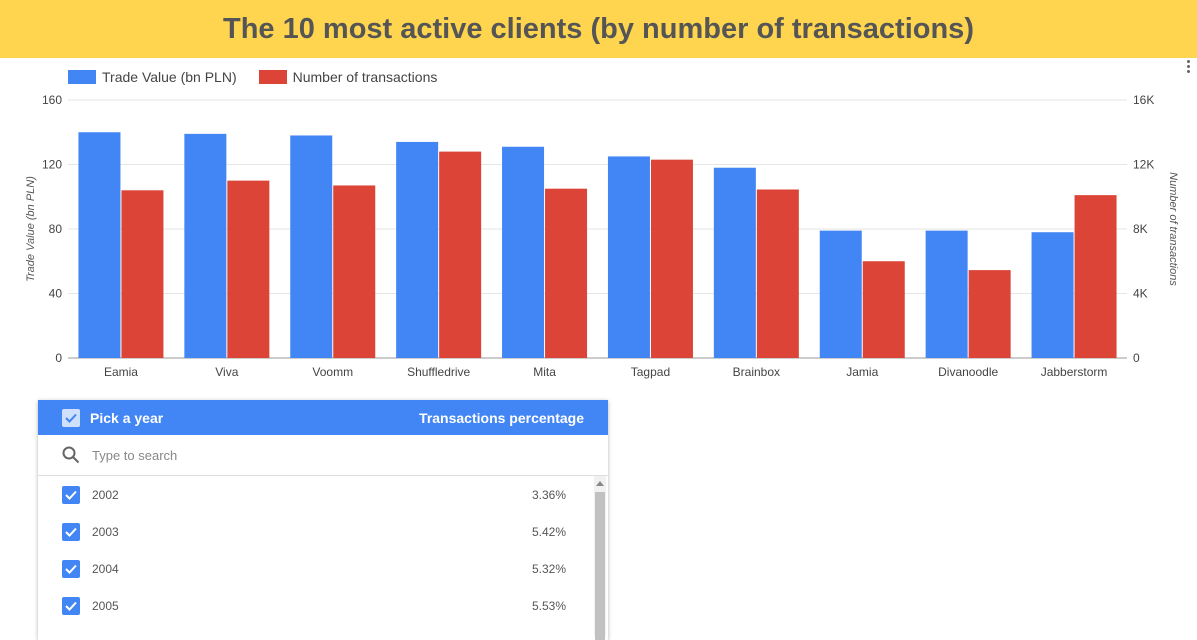  I want to click on year-percentage: 5.53%, so click(548, 605).